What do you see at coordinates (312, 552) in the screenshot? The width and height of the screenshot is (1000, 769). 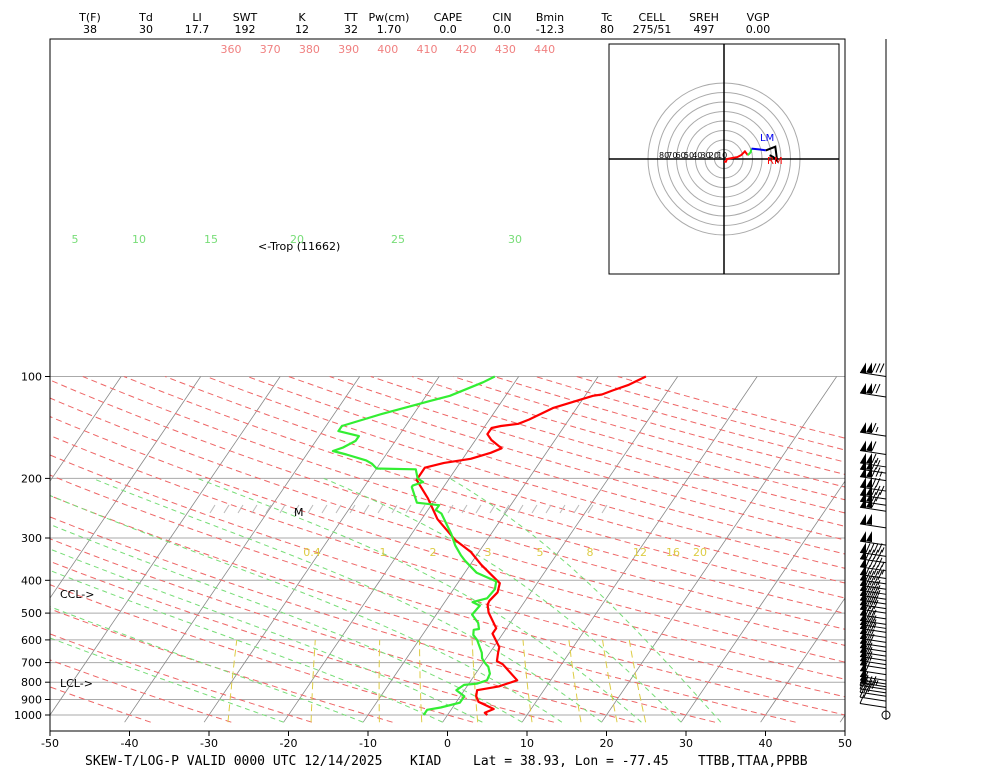 I see `mixing-ratio-label: 0.4` at bounding box center [312, 552].